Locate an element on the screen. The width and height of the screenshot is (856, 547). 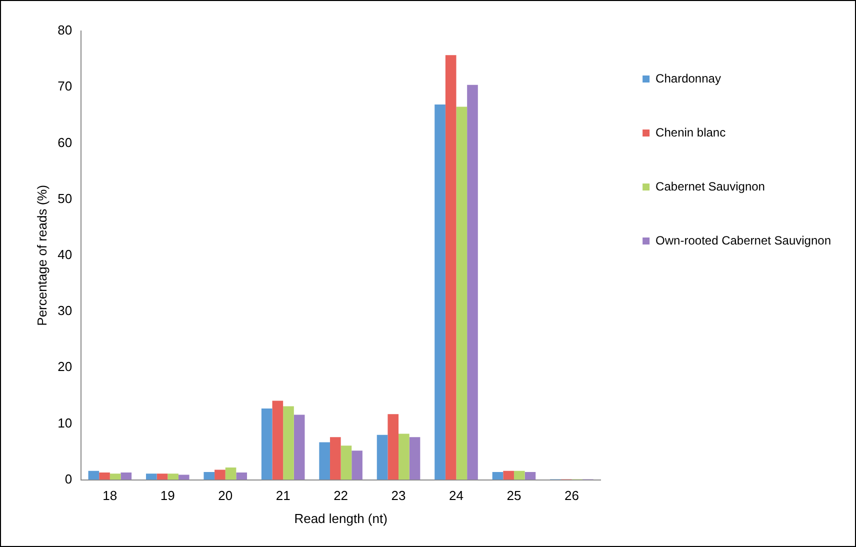
y-tick-label: 30 is located at coordinates (65, 310).